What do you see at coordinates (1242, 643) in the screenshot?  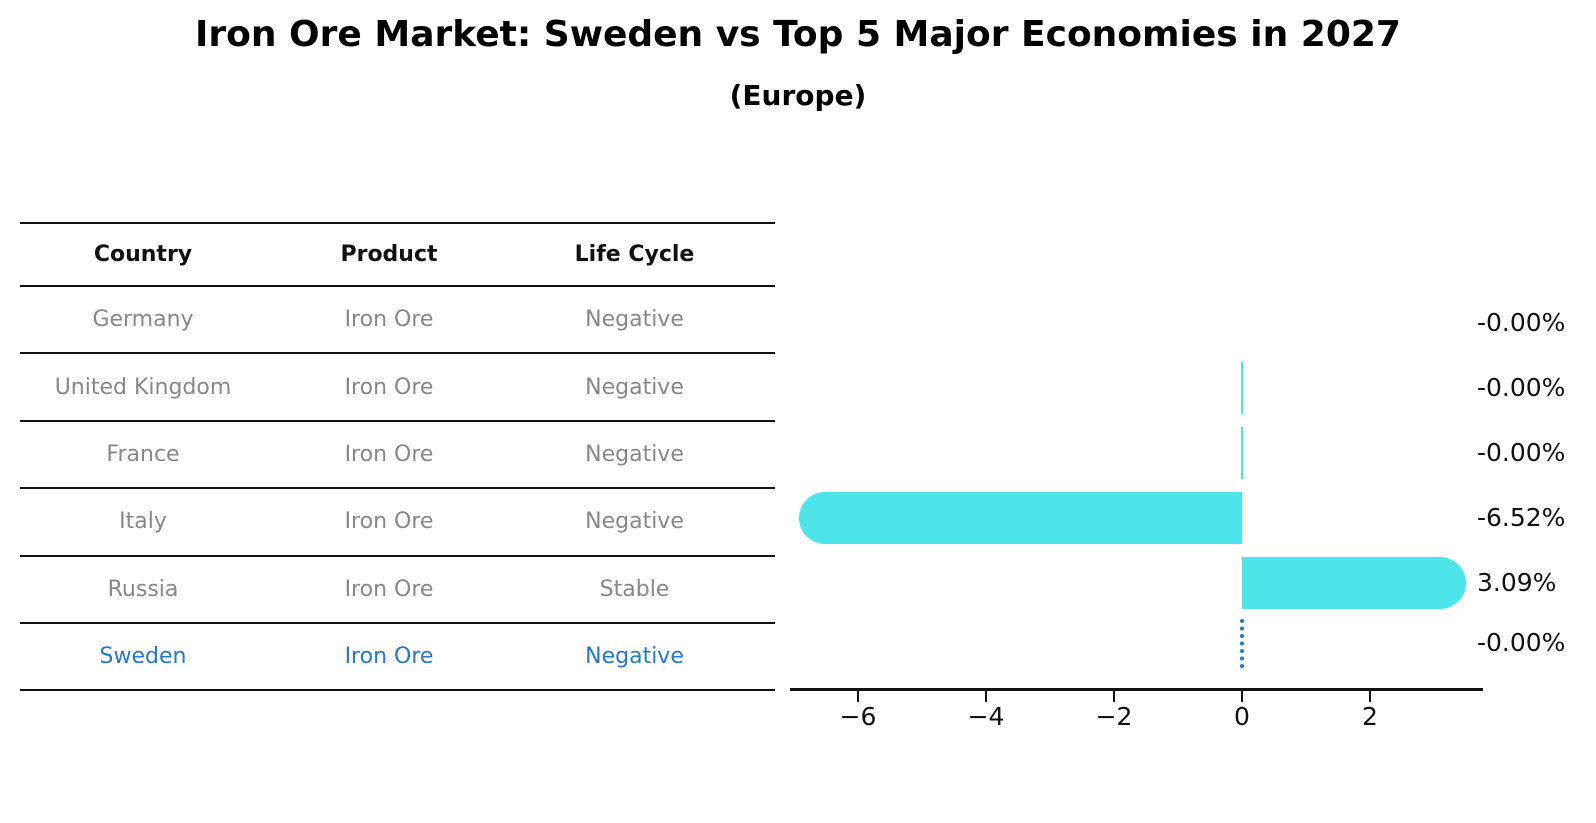 I see `bar-sweden-dashed-zero-line` at bounding box center [1242, 643].